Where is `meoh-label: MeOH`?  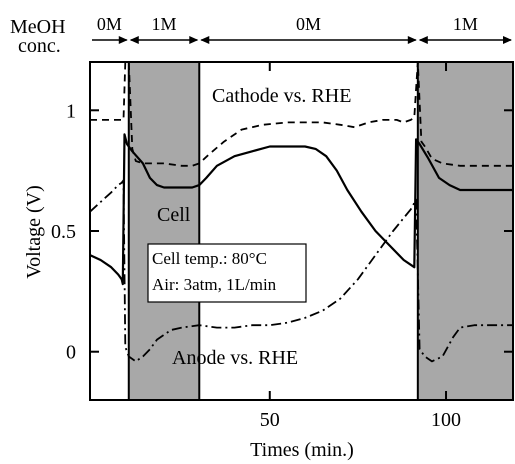
meoh-label: MeOH is located at coordinates (38, 27).